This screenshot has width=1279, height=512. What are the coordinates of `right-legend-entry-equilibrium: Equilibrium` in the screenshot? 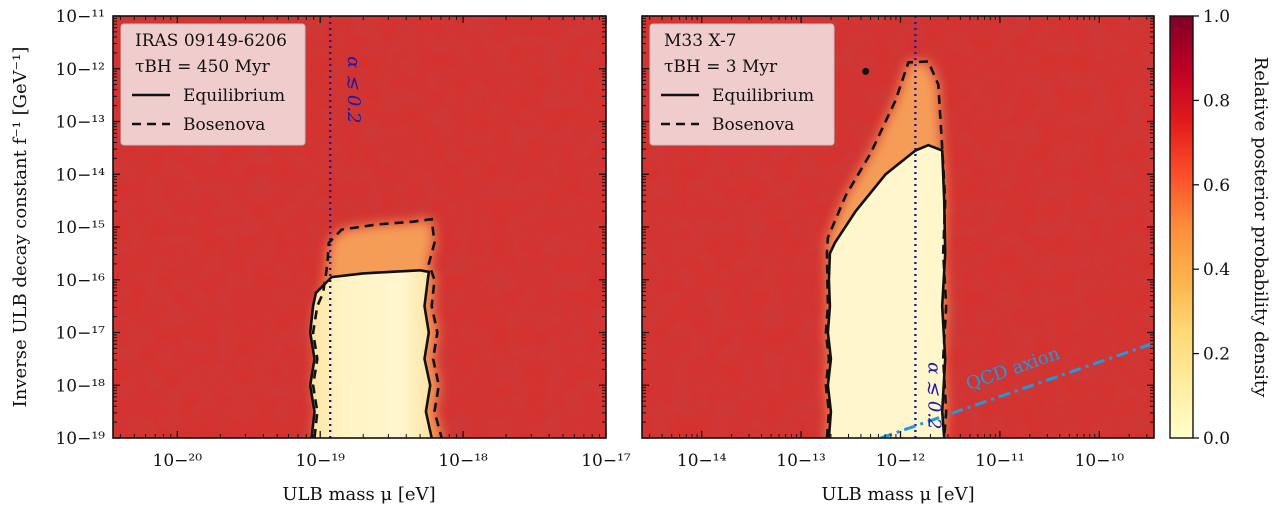 It's located at (763, 96).